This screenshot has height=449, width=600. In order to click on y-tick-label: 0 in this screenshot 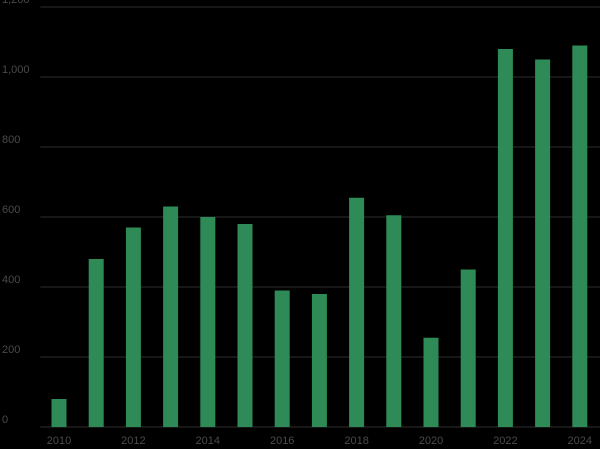, I will do `click(5, 420)`.